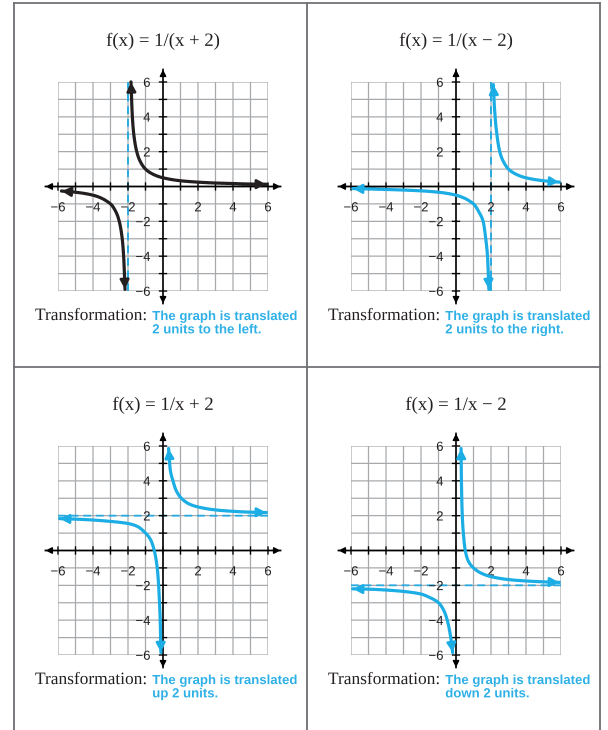 This screenshot has width=608, height=730. I want to click on chart-title: f(x) = 1/(x + 2), so click(163, 41).